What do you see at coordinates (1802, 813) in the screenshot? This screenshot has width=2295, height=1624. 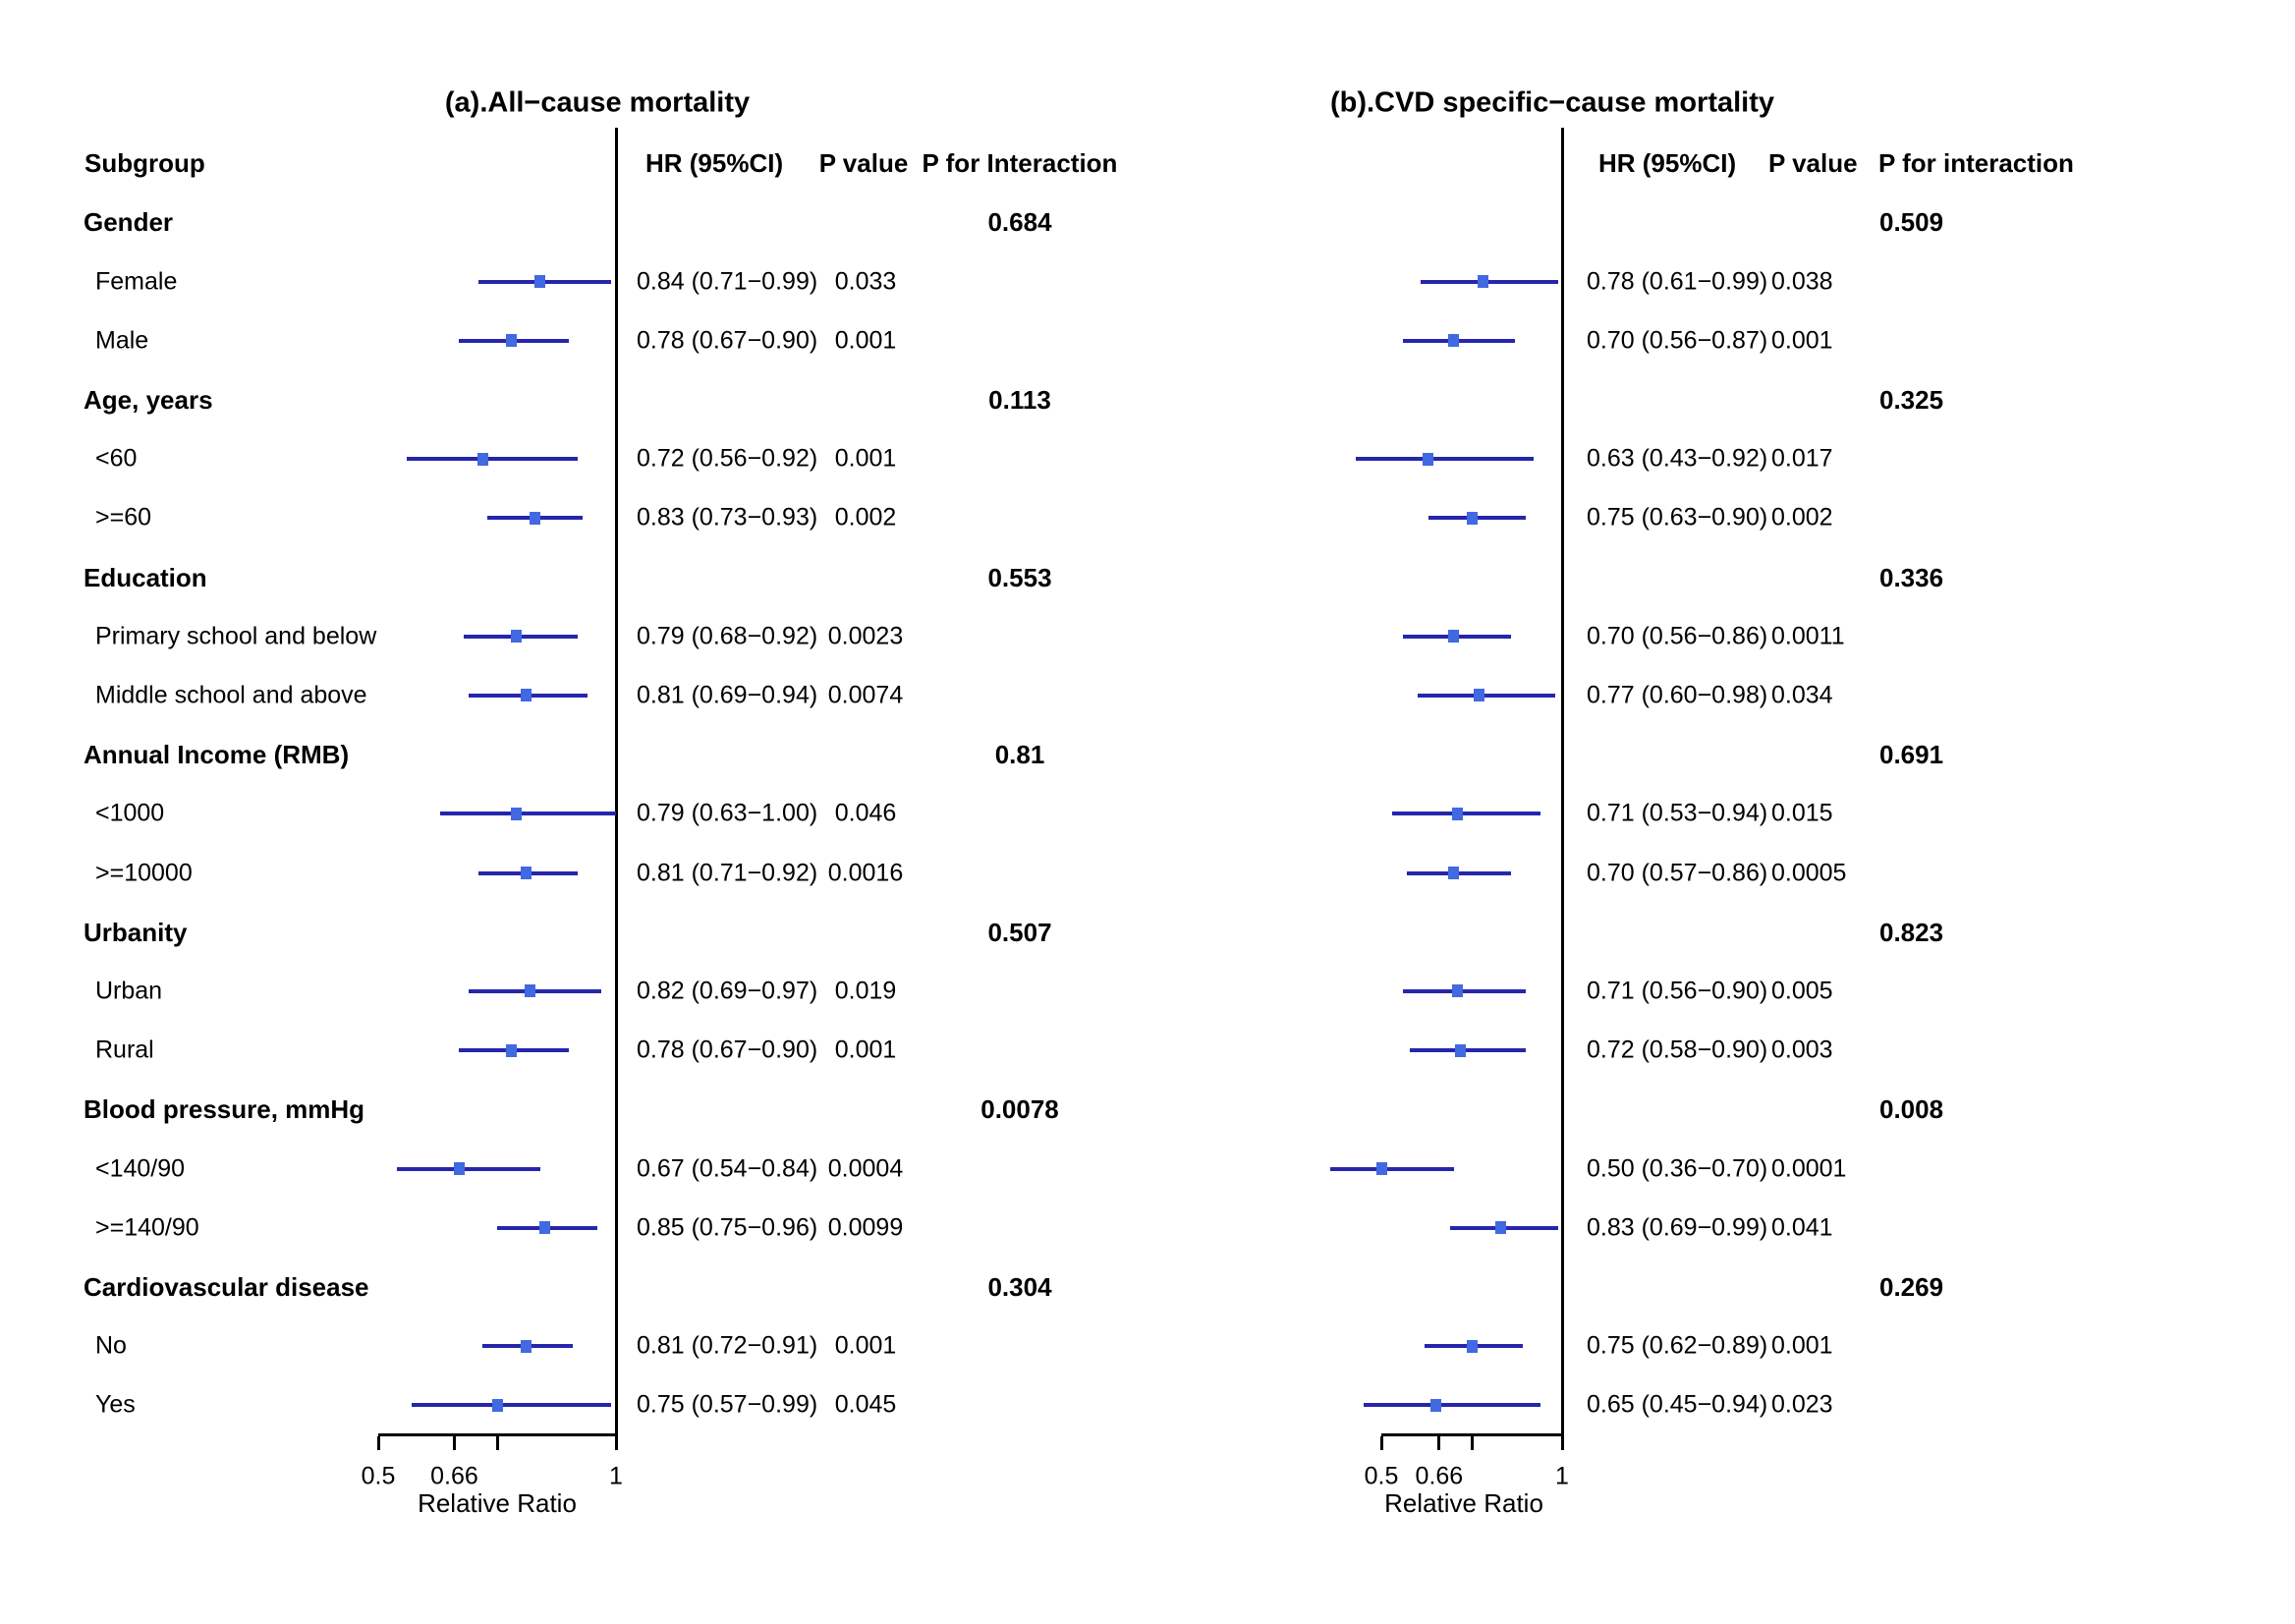 I see `p-value-text: 0.015` at bounding box center [1802, 813].